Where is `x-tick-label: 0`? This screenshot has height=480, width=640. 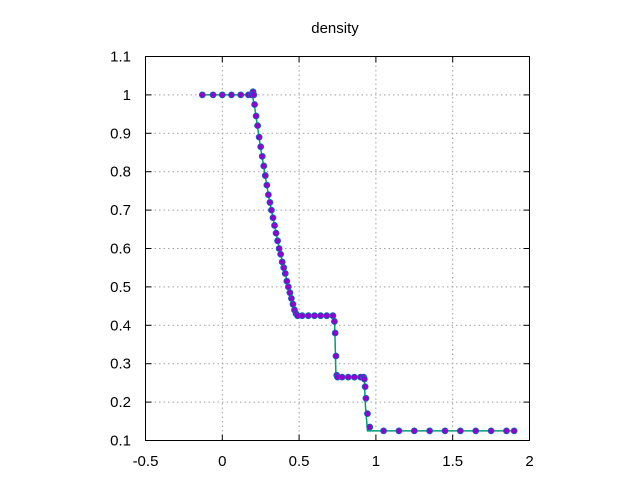 x-tick-label: 0 is located at coordinates (222, 461).